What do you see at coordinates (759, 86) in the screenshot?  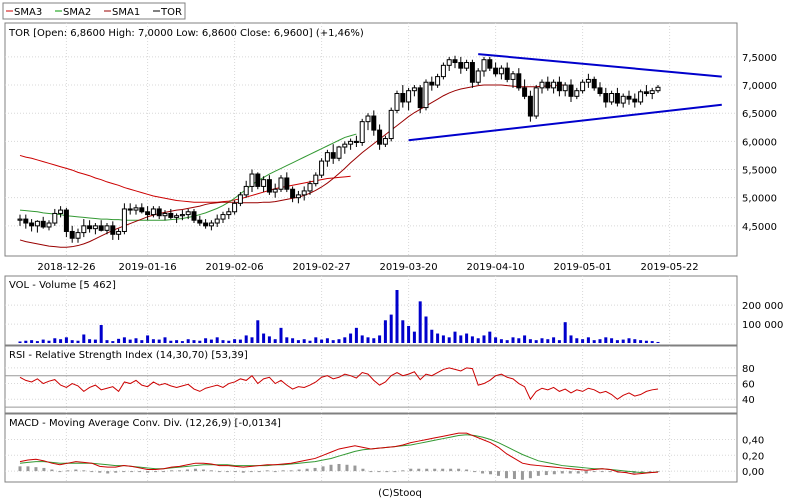 I see `price-y-tick-label: 7,0000` at bounding box center [759, 86].